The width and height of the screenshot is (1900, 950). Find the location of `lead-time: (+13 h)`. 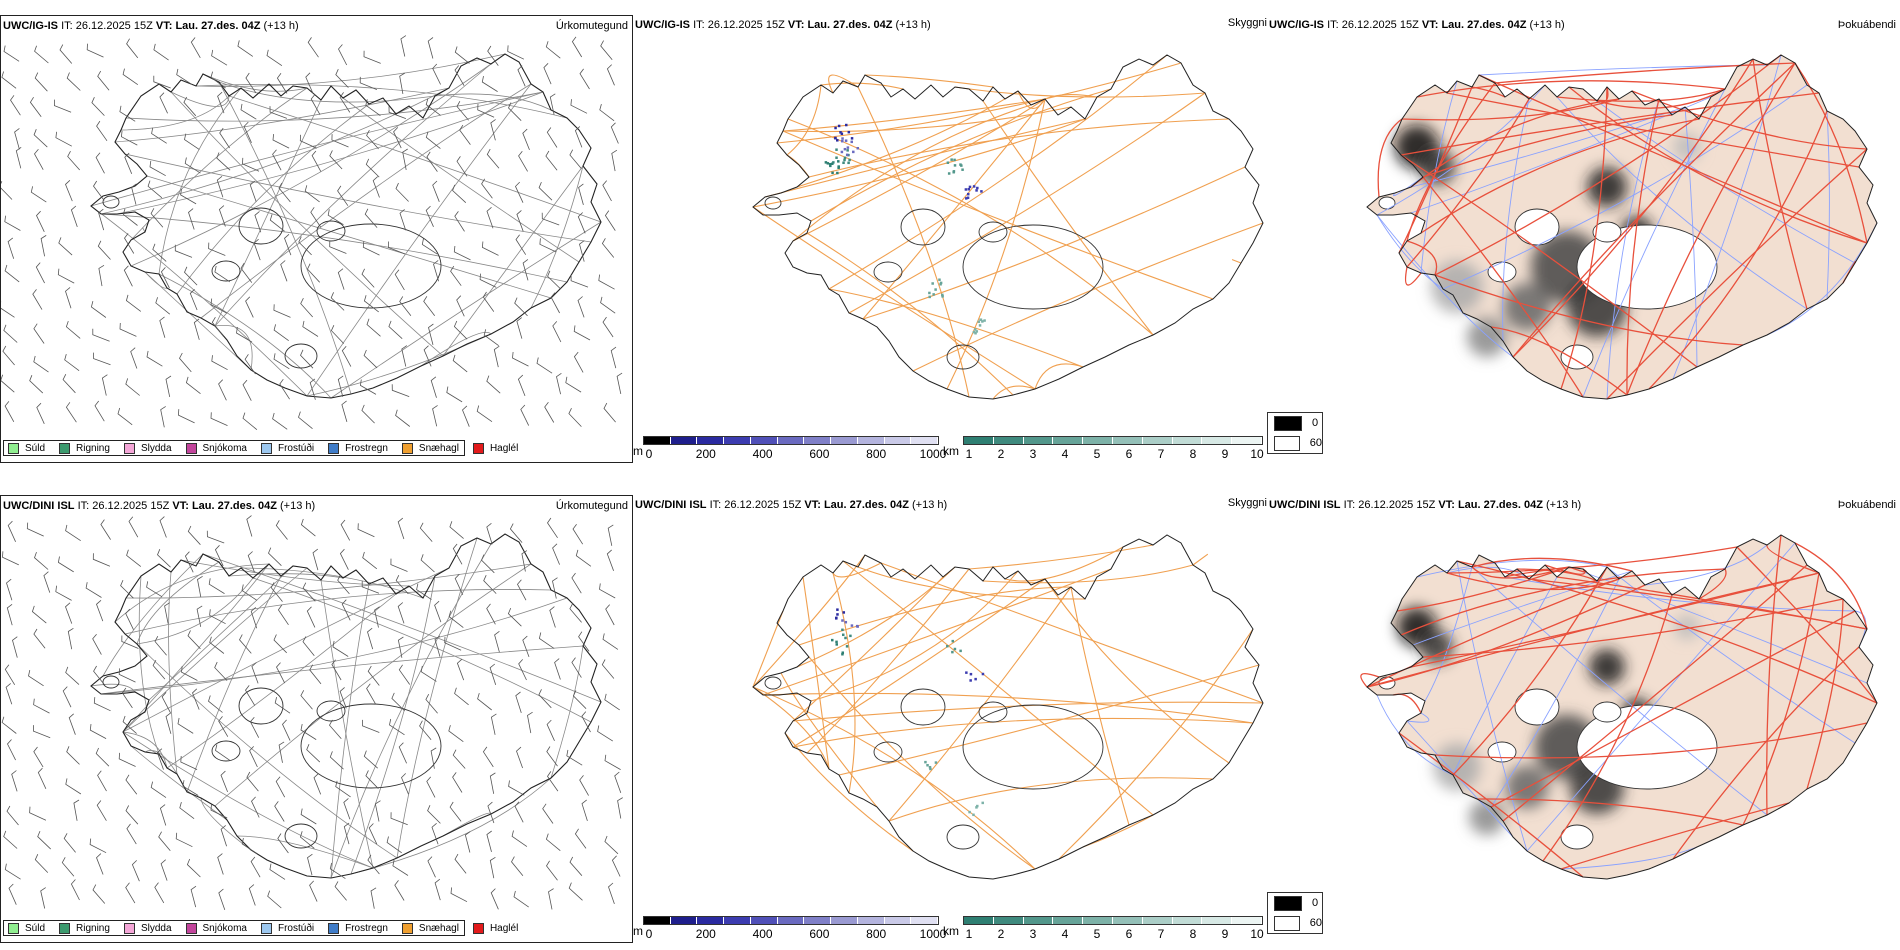

lead-time: (+13 h) is located at coordinates (298, 506).